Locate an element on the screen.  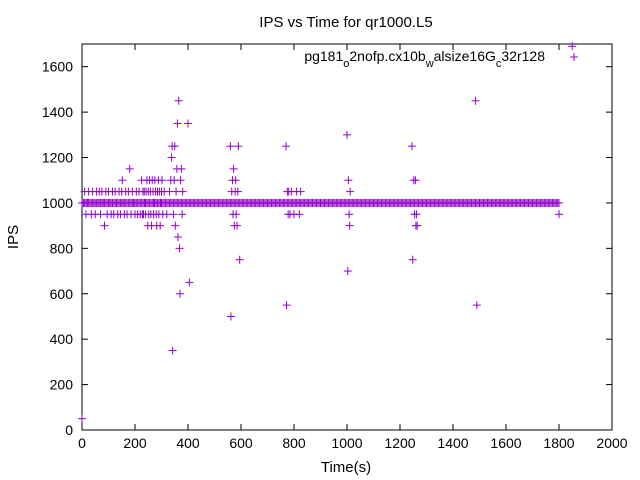
x-tick-label: 1000 is located at coordinates (346, 443).